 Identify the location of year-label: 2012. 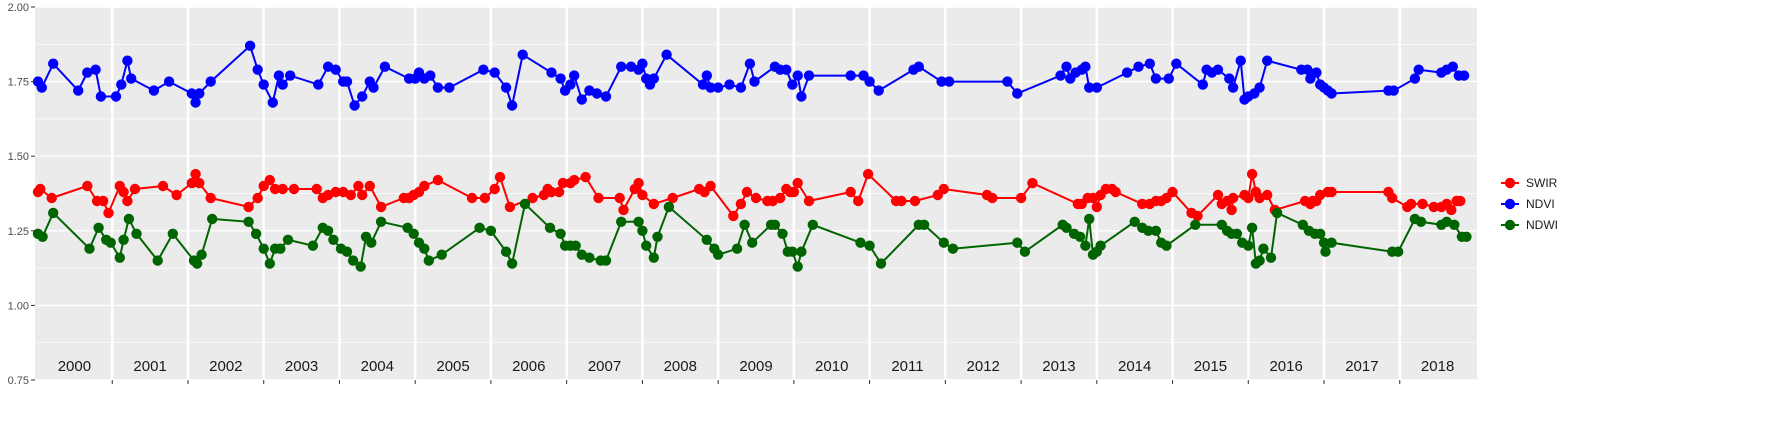
(983, 366).